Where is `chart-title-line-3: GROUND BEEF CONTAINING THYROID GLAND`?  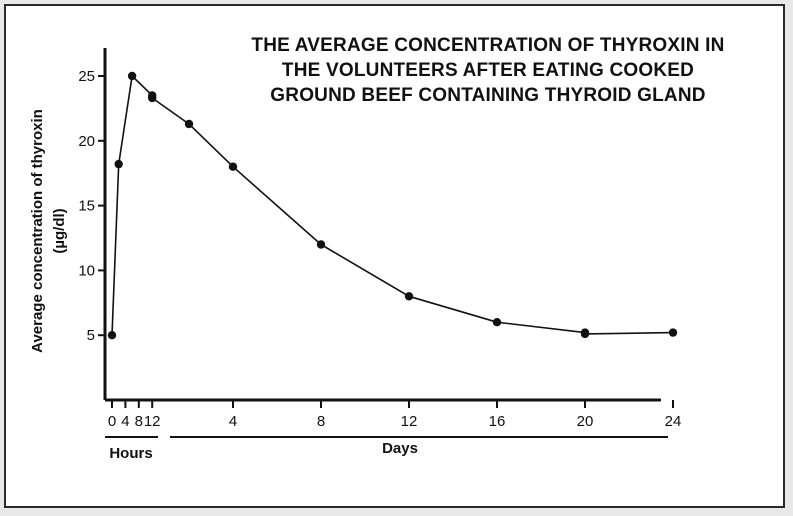
chart-title-line-3: GROUND BEEF CONTAINING THYROID GLAND is located at coordinates (487, 95).